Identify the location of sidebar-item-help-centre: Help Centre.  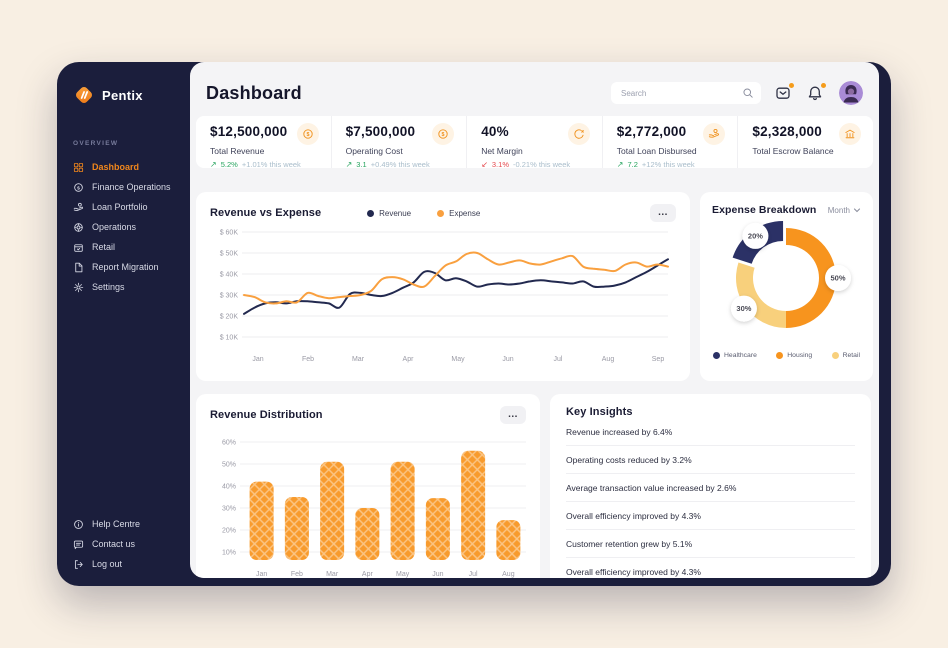
(106, 524).